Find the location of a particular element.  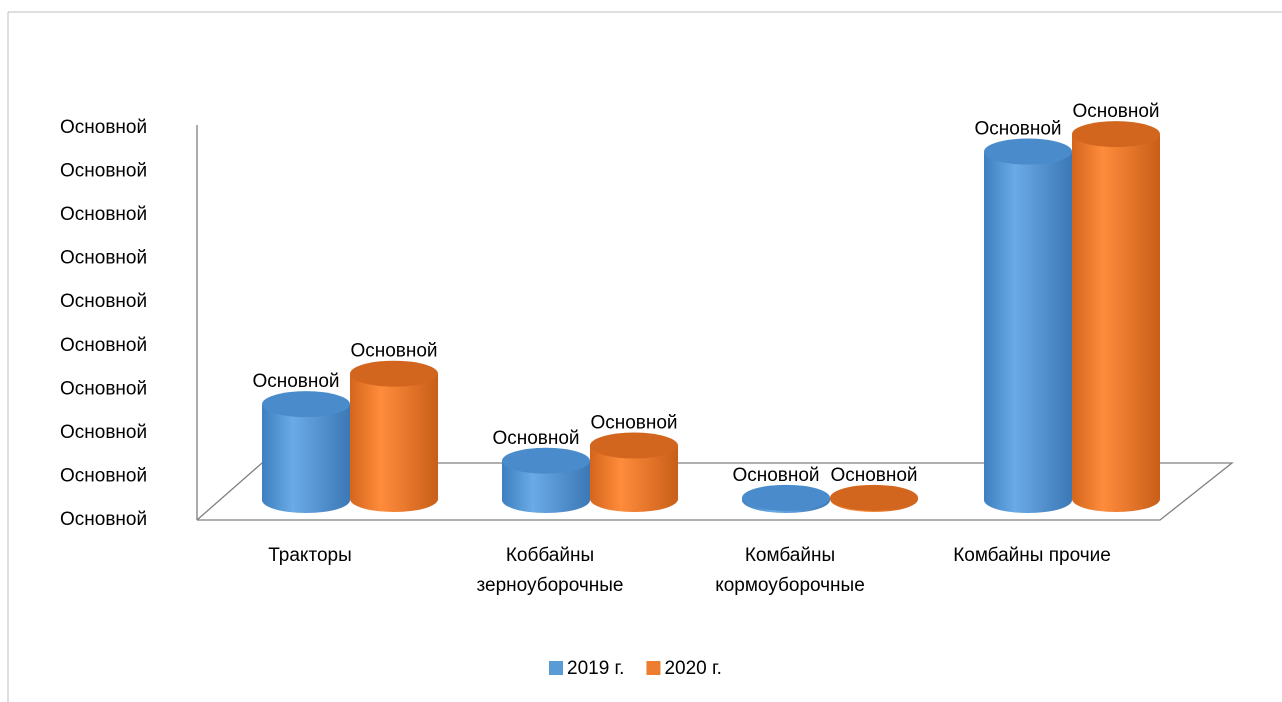

x-tick-label: Тракторы is located at coordinates (309, 555).